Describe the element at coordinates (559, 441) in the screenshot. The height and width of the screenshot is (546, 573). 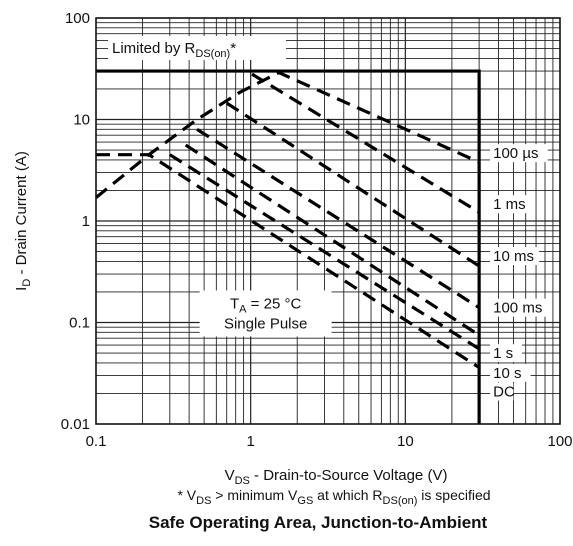
I see `x-tick-label: 100` at that location.